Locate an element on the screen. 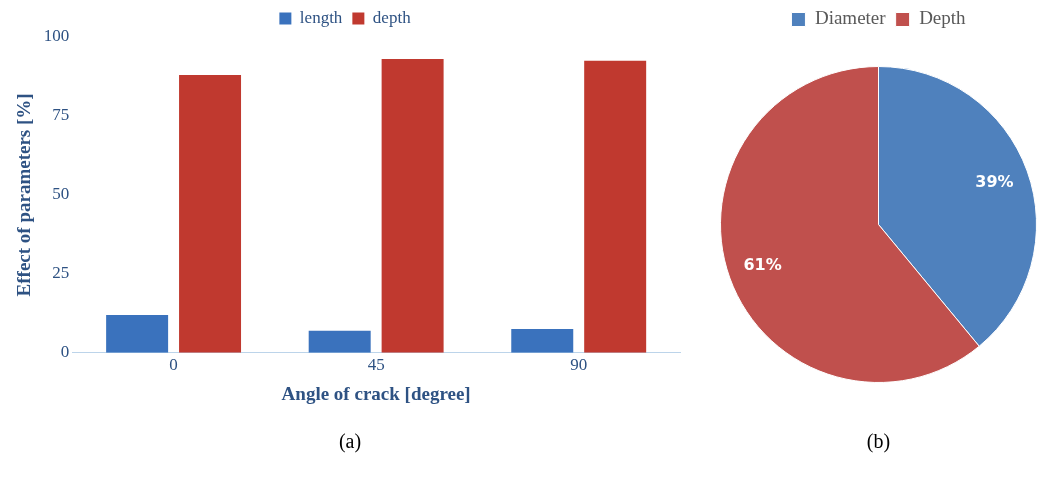 The width and height of the screenshot is (1057, 477). legend-label: length is located at coordinates (321, 17).